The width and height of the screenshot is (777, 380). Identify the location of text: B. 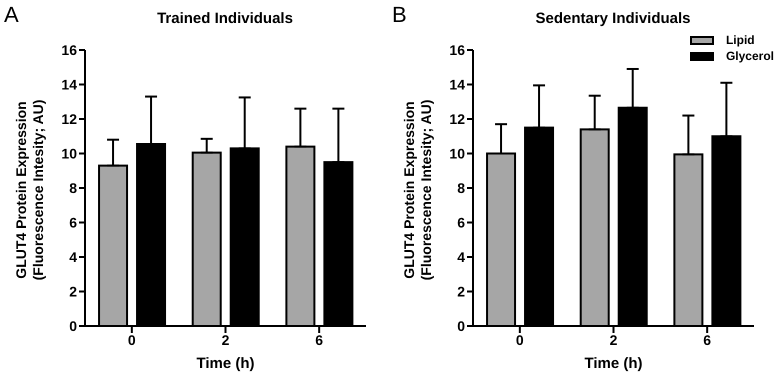
(399, 15).